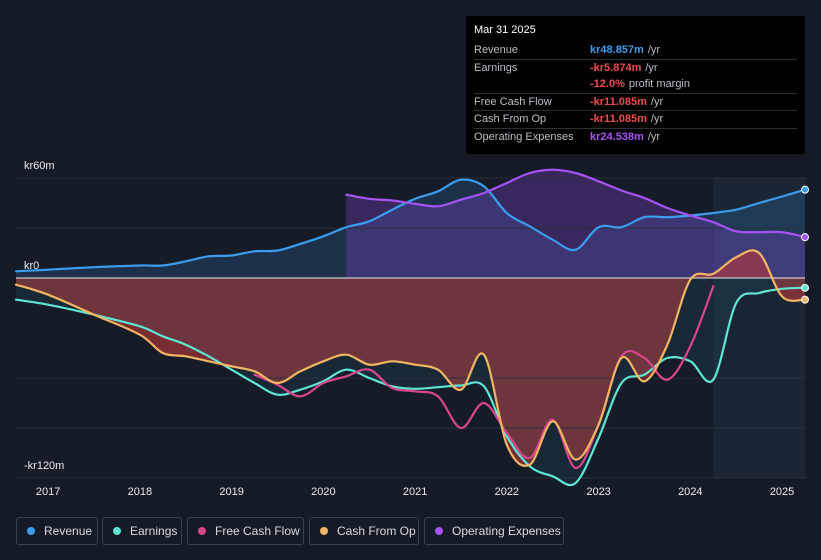  I want to click on tooltip-label: Earnings, so click(496, 67).